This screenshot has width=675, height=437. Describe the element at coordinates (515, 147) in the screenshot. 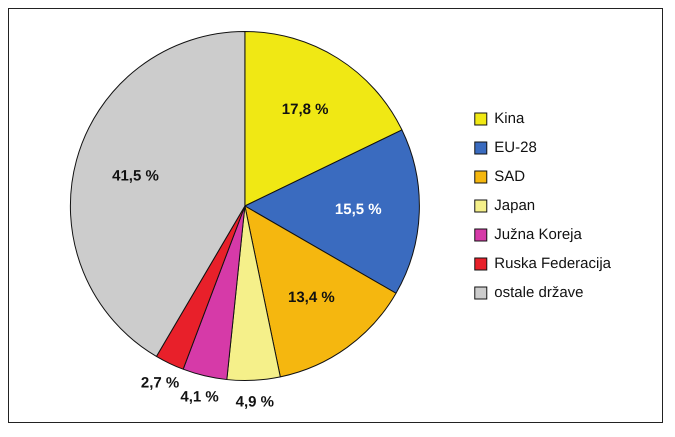

I see `legend-label: EU-28` at that location.